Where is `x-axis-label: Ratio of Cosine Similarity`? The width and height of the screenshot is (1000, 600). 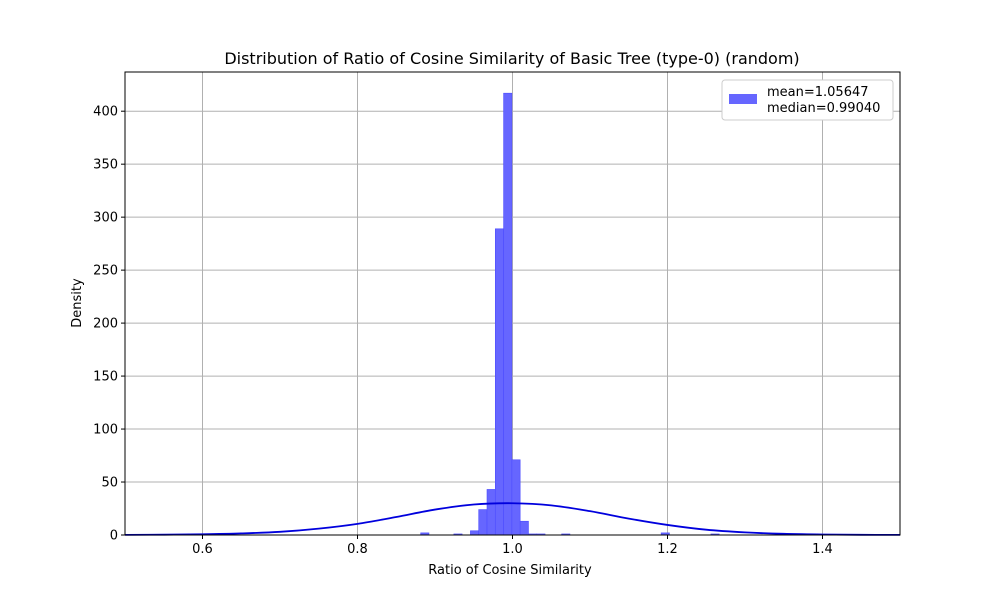 x-axis-label: Ratio of Cosine Similarity is located at coordinates (510, 570).